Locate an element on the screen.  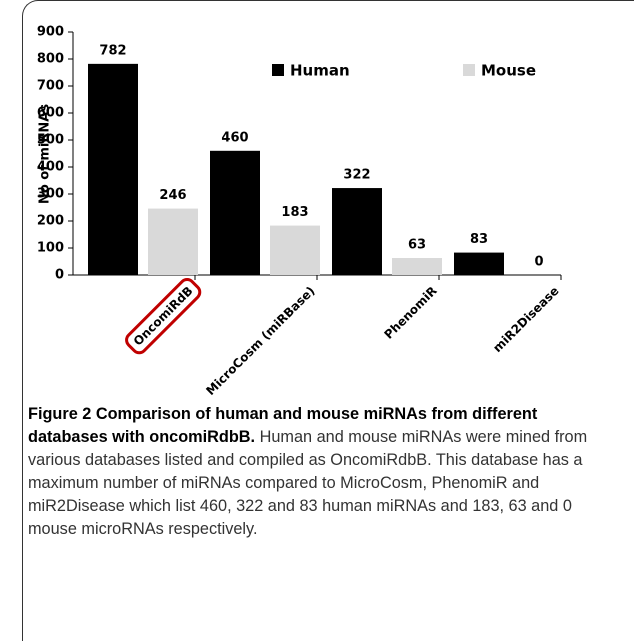
value-label: 83 is located at coordinates (479, 239).